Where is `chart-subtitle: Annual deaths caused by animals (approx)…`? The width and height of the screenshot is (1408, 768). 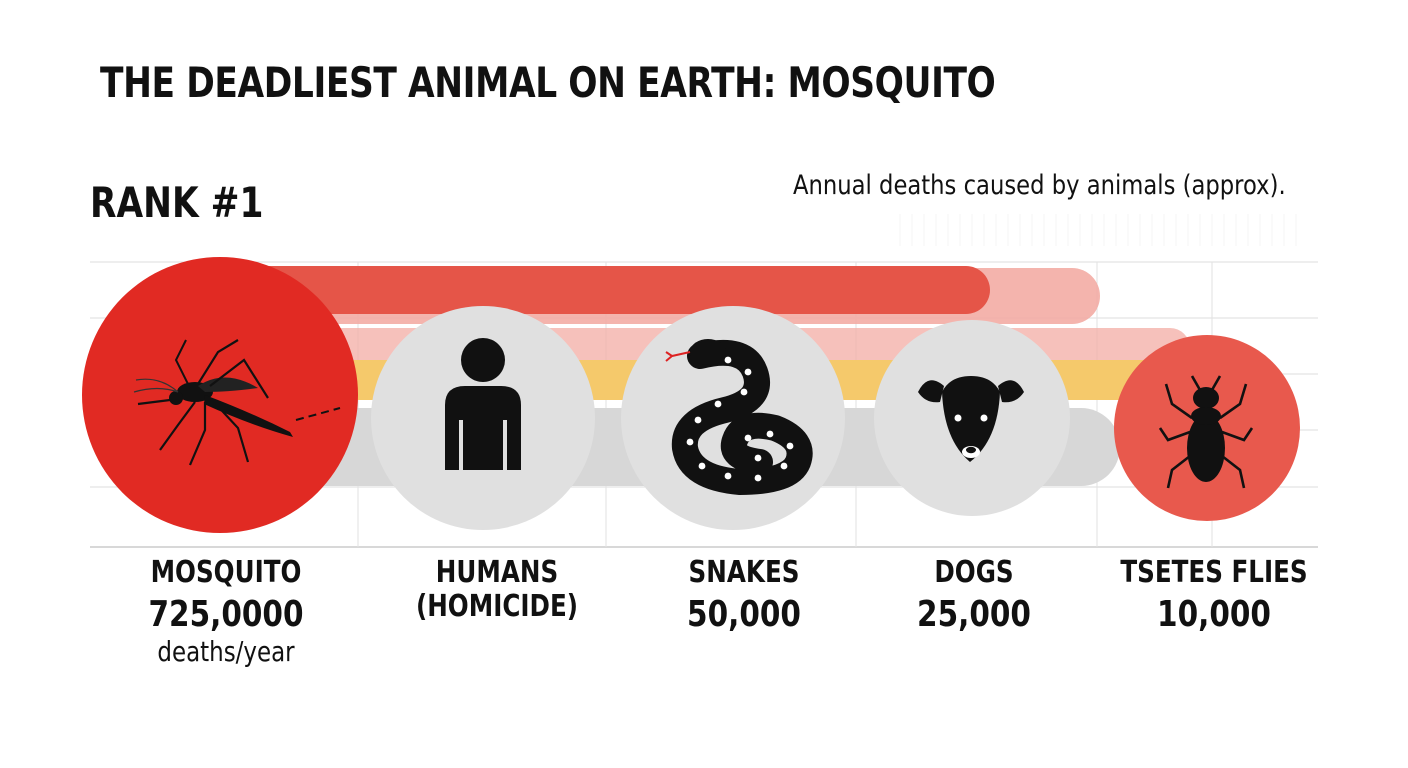 chart-subtitle: Annual deaths caused by animals (approx)… is located at coordinates (1039, 185).